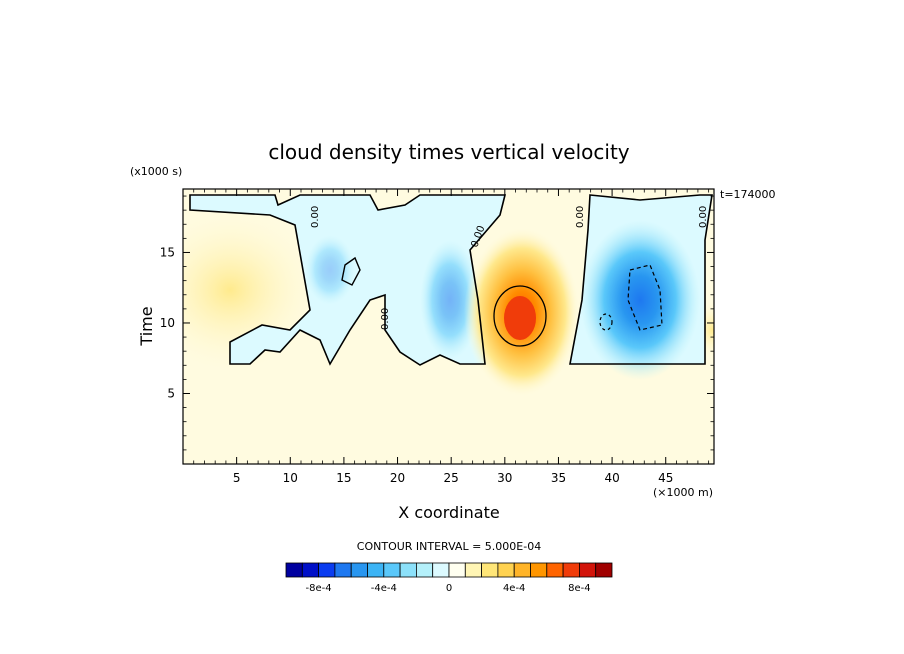  Describe the element at coordinates (504, 478) in the screenshot. I see `x-tick-label: 30` at that location.